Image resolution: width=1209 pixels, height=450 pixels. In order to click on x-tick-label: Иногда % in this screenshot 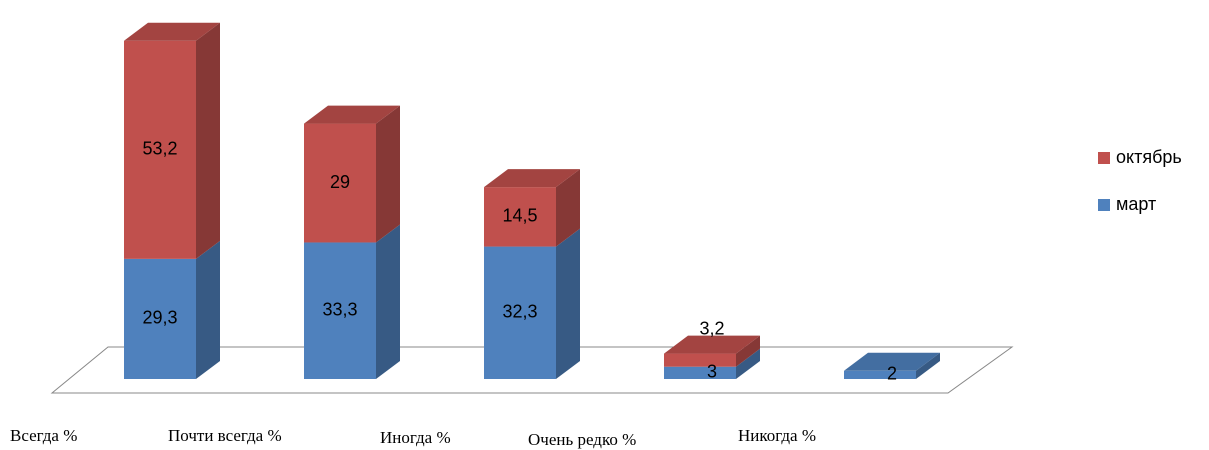, I will do `click(415, 437)`.